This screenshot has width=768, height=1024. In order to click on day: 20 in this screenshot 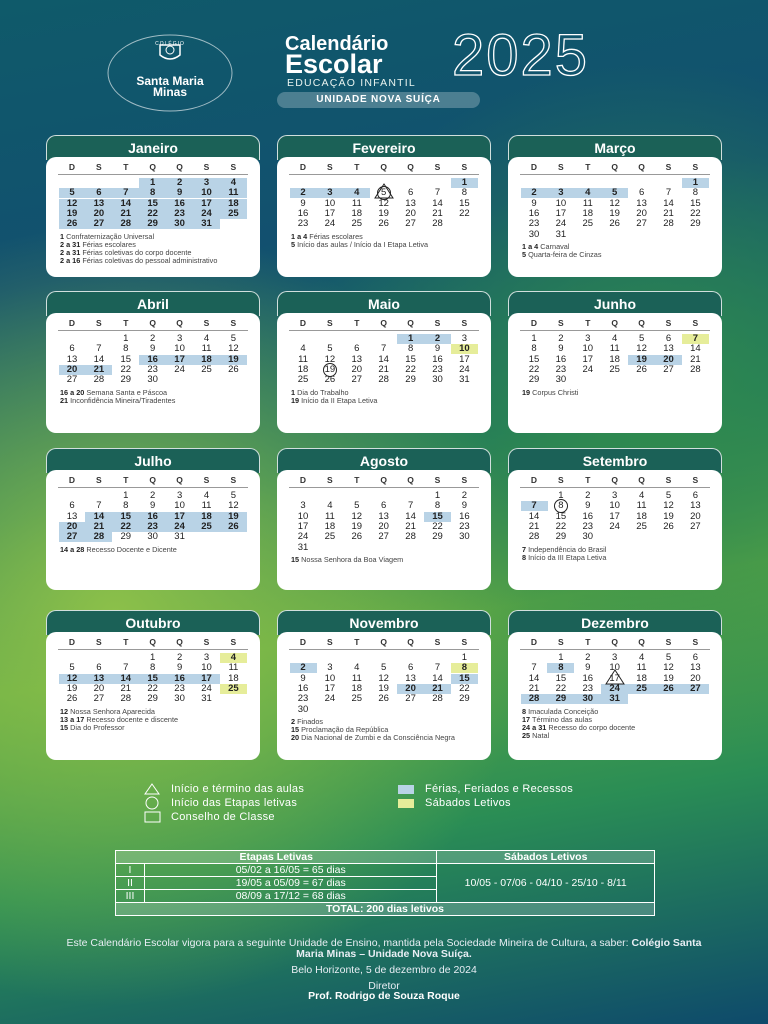, I will do `click(99, 213)`.